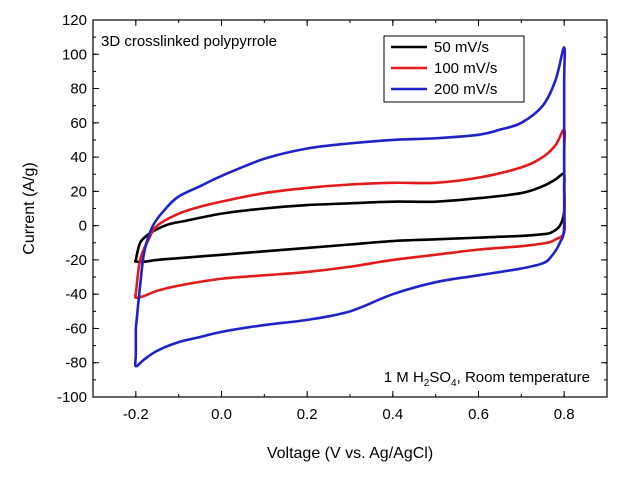 This screenshot has width=640, height=478. I want to click on legend-label-0: 50 mV/s, so click(461, 47).